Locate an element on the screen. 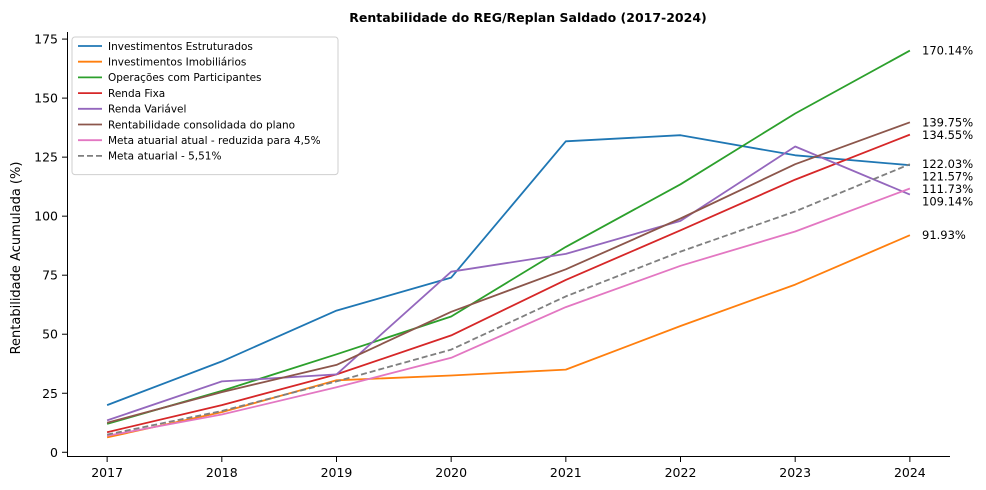 This screenshot has width=986, height=490. x-tick-label: 2019 is located at coordinates (337, 472).